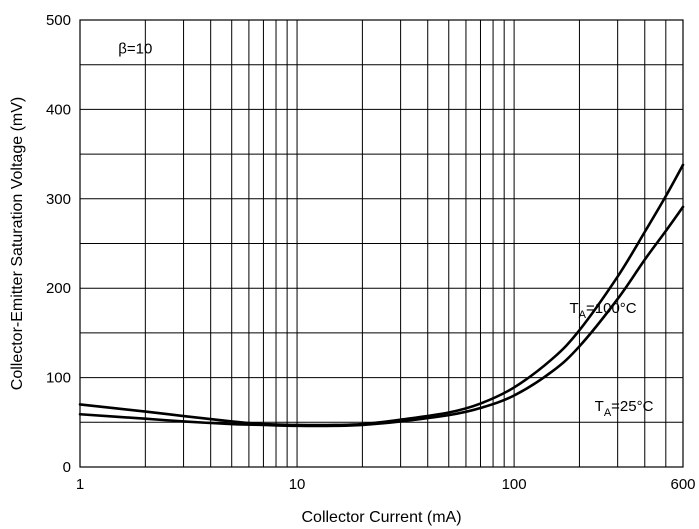 Image resolution: width=699 pixels, height=529 pixels. Describe the element at coordinates (514, 484) in the screenshot. I see `x-tick-label: 100` at that location.